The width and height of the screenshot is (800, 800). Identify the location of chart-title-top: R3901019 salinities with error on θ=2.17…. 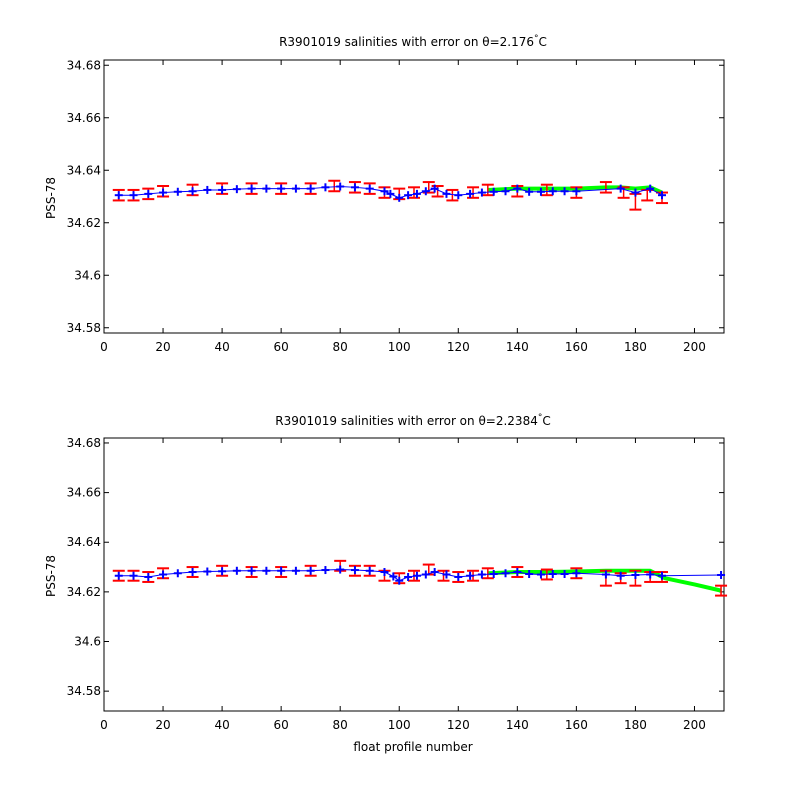
(413, 41).